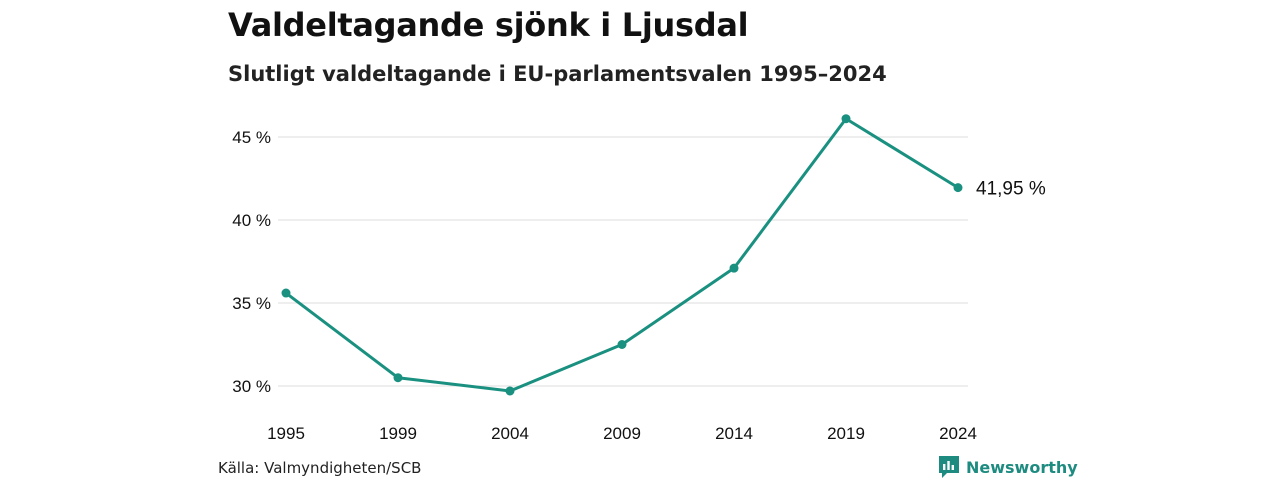 The image size is (1280, 480). What do you see at coordinates (251, 137) in the screenshot?
I see `y-tick-label: 45 %` at bounding box center [251, 137].